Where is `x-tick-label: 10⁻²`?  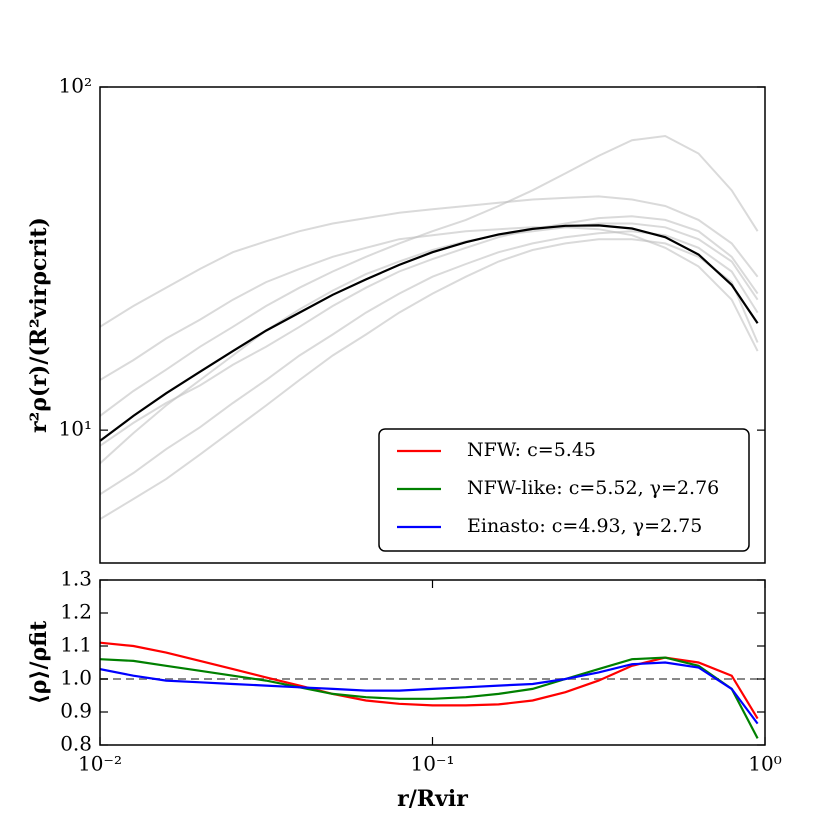 x-tick-label: 10⁻² is located at coordinates (100, 764).